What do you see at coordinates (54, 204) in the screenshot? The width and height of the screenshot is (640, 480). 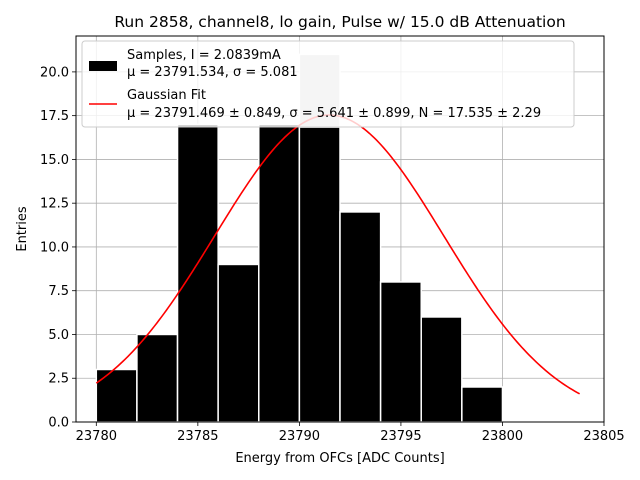 I see `y-tick-label: 12.5` at bounding box center [54, 204].